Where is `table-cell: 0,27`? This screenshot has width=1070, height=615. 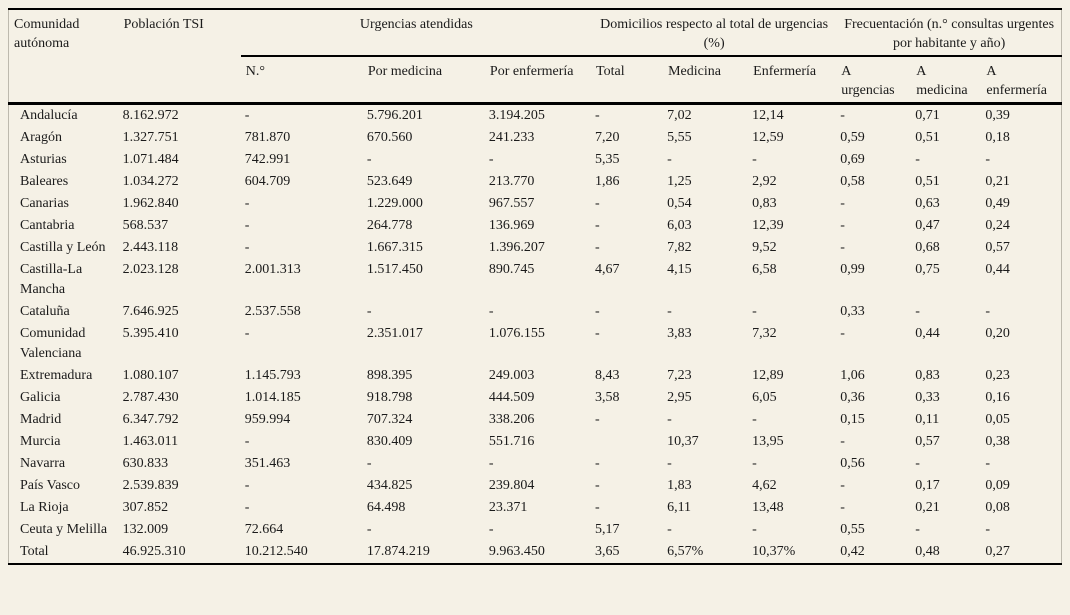 table-cell: 0,27 is located at coordinates (997, 551).